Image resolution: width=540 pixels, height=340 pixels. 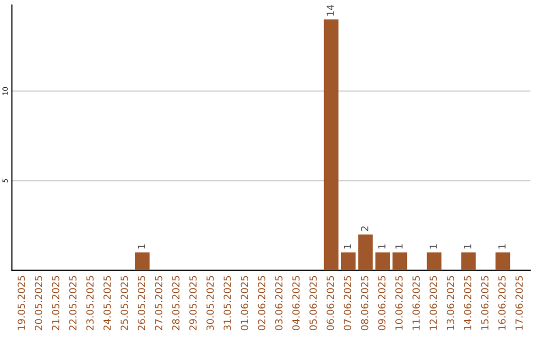 What do you see at coordinates (210, 303) in the screenshot?
I see `x-tick-label: 30.05.2025` at bounding box center [210, 303].